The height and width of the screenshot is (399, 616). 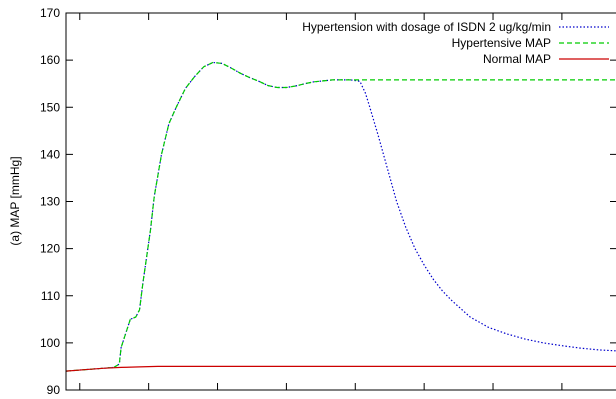 What do you see at coordinates (50, 249) in the screenshot?
I see `y-tick-label: 120` at bounding box center [50, 249].